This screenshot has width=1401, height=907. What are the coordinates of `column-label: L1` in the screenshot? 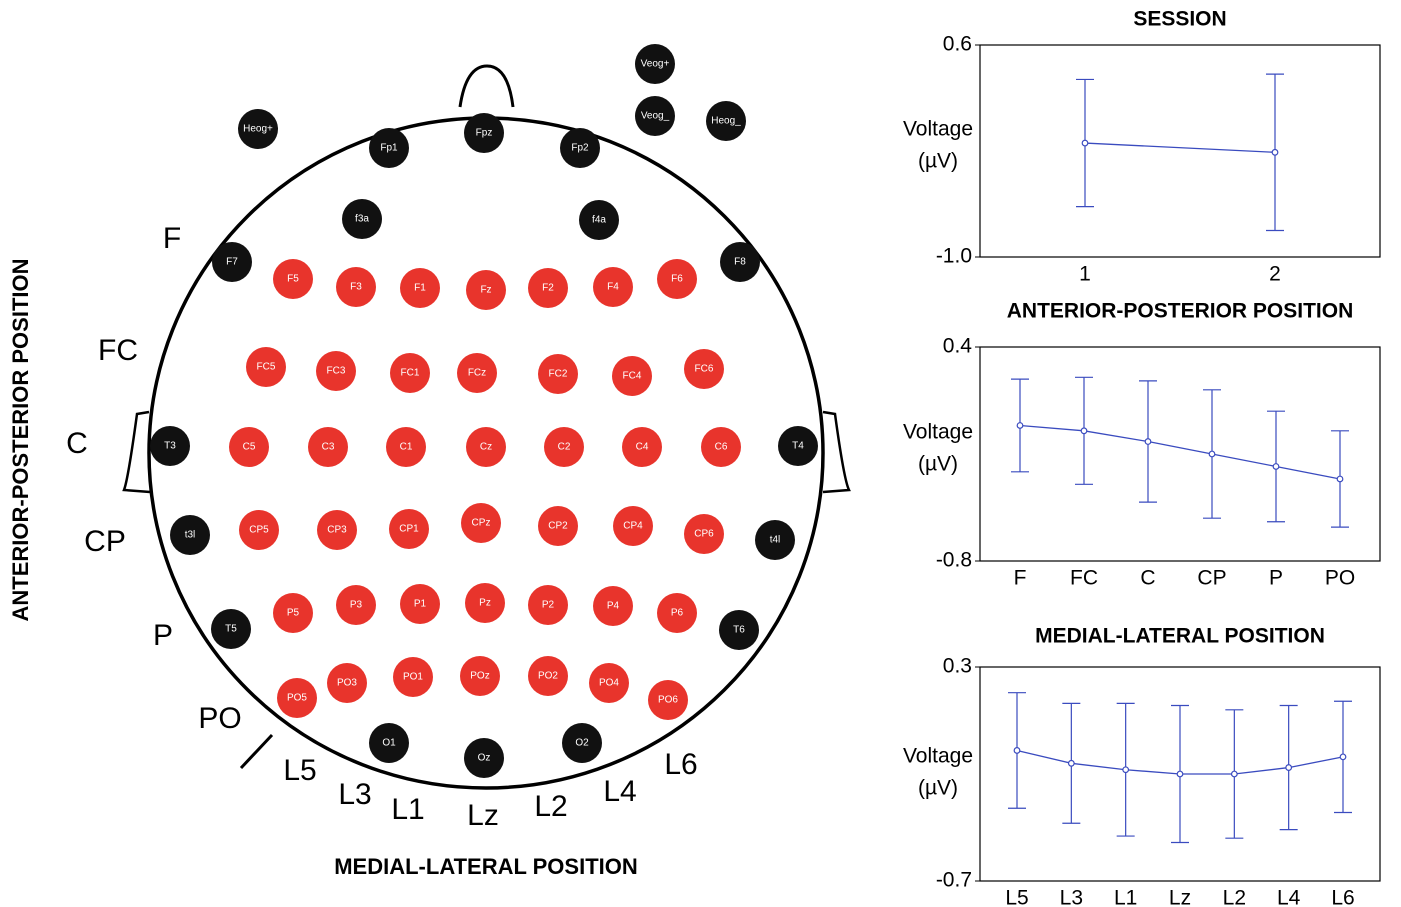 It's located at (407, 809).